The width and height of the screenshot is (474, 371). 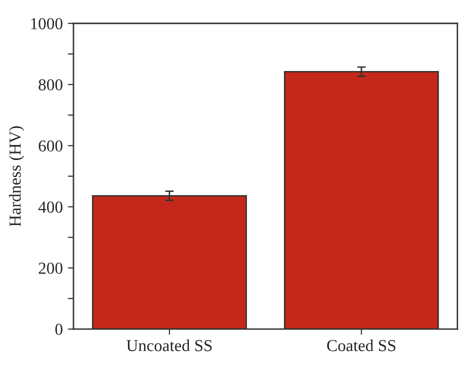 What do you see at coordinates (50, 268) in the screenshot?
I see `y-tick-label: 200` at bounding box center [50, 268].